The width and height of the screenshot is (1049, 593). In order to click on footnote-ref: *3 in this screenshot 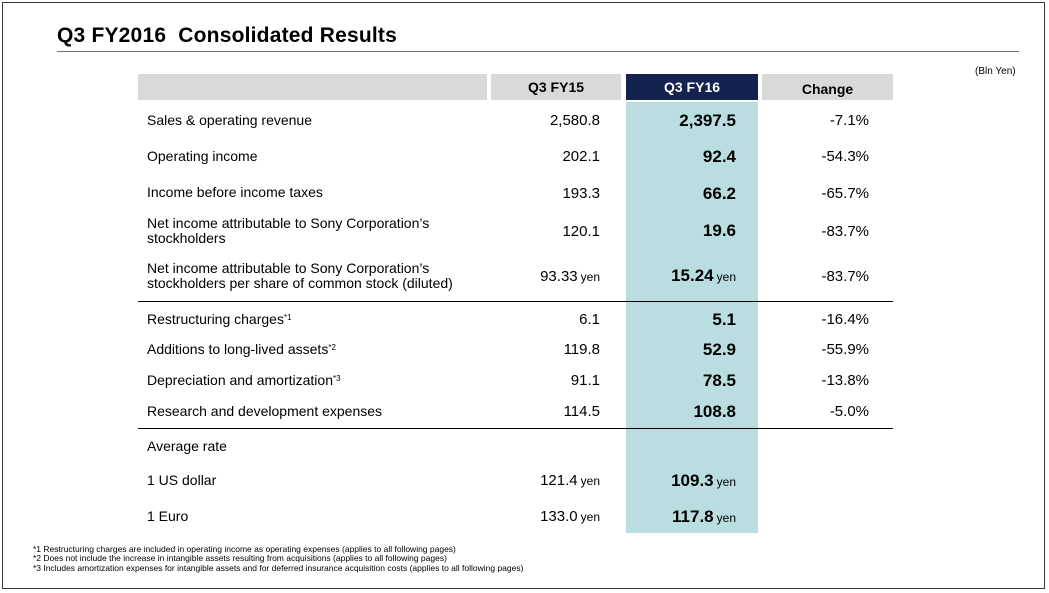, I will do `click(337, 378)`.